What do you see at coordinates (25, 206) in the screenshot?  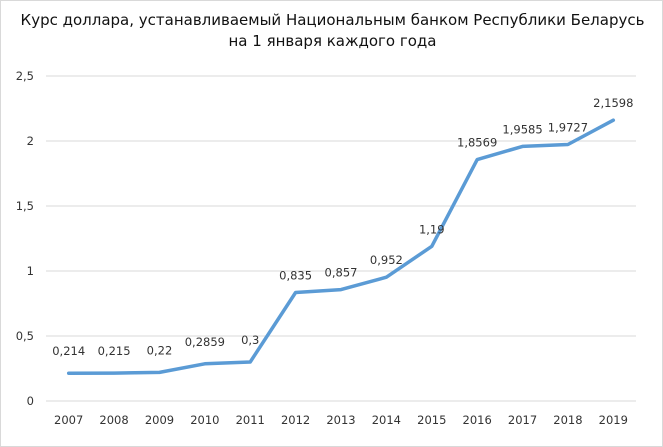 I see `y-tick-label: 1,5` at bounding box center [25, 206].